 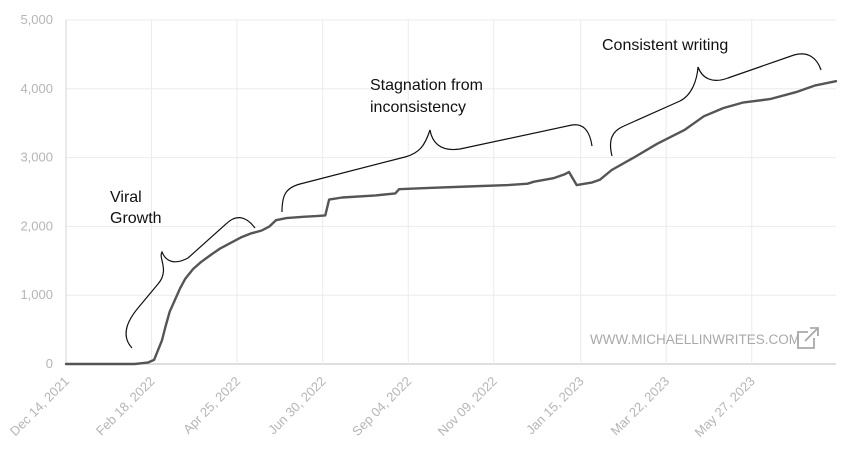 What do you see at coordinates (426, 85) in the screenshot?
I see `annotation-stagnation-line-1: Stagnation from` at bounding box center [426, 85].